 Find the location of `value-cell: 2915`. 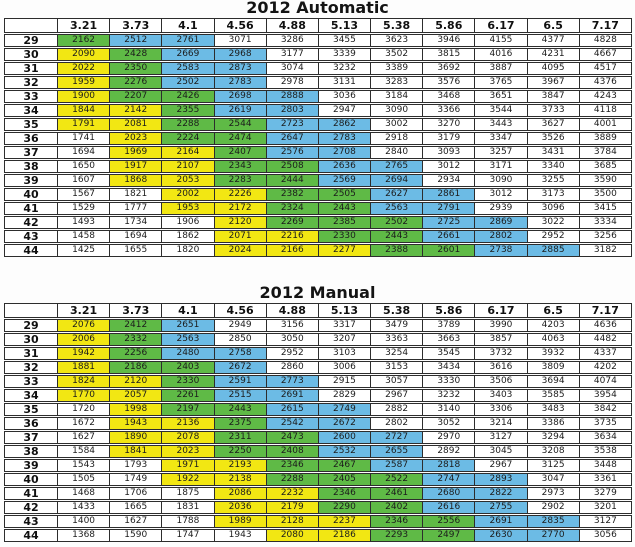

value-cell: 2915 is located at coordinates (345, 381).